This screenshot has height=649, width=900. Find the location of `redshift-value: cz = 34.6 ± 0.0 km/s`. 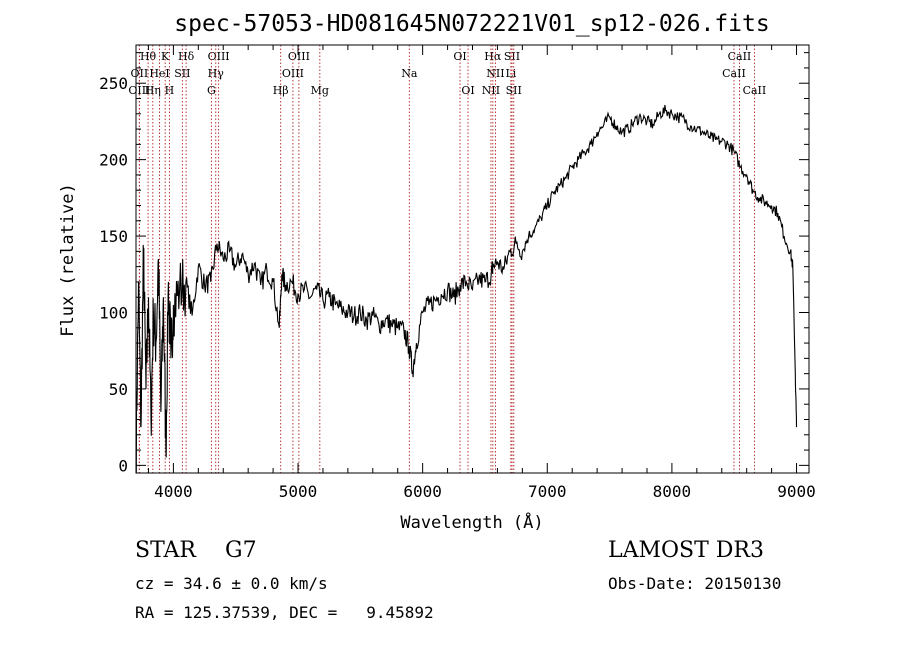

redshift-value: cz = 34.6 ± 0.0 km/s is located at coordinates (231, 583).